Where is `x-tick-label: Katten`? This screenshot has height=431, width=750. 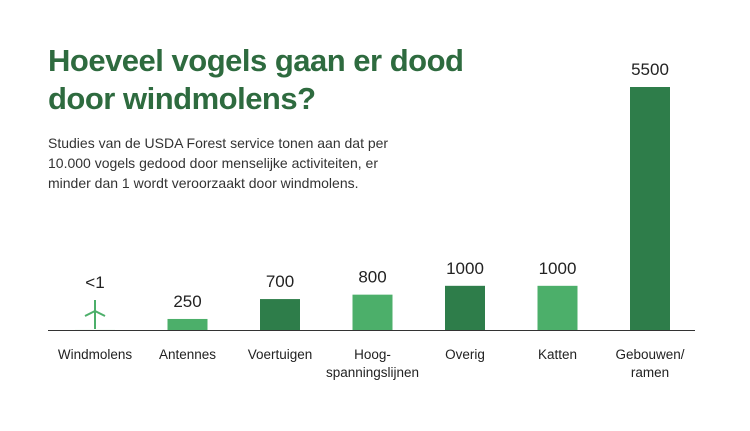 x-tick-label: Katten is located at coordinates (557, 354).